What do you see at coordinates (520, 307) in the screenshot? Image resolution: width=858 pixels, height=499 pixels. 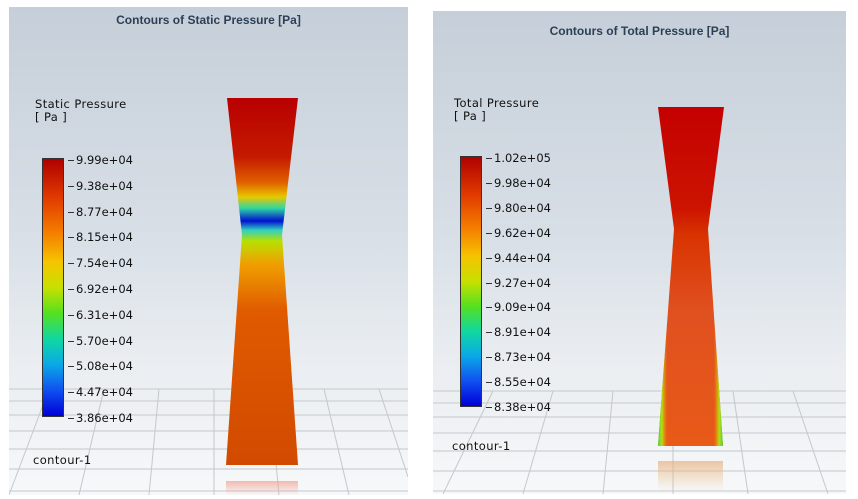 I see `tick-label: 9.09e+04` at bounding box center [520, 307].